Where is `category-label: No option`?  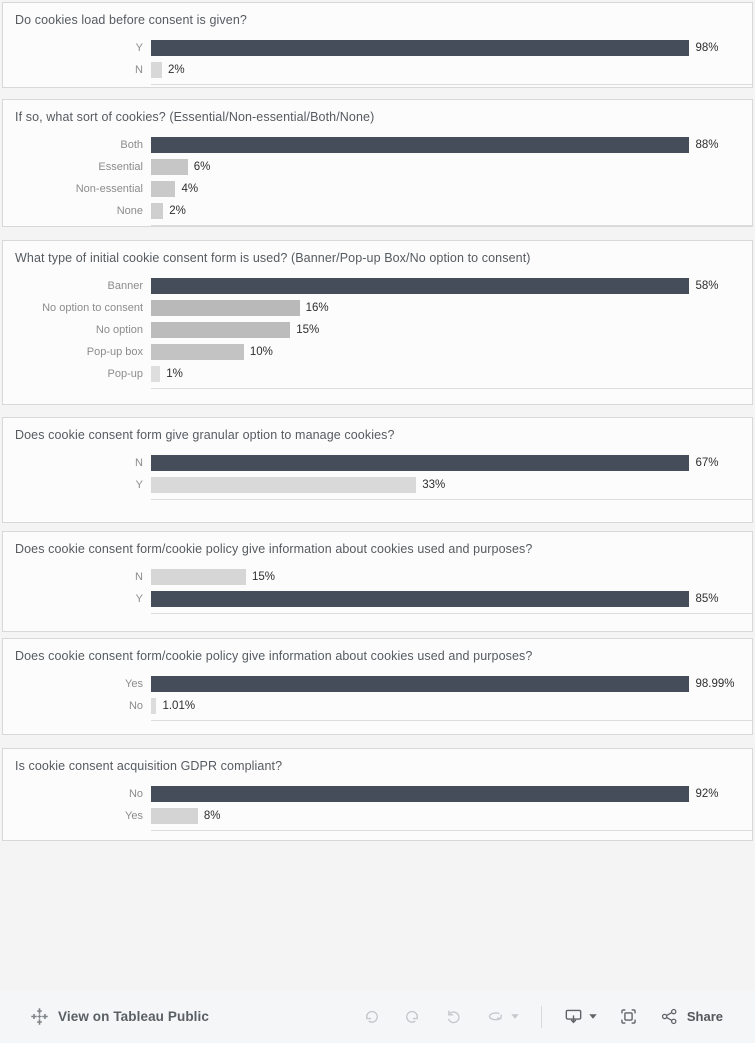 category-label: No option is located at coordinates (119, 330).